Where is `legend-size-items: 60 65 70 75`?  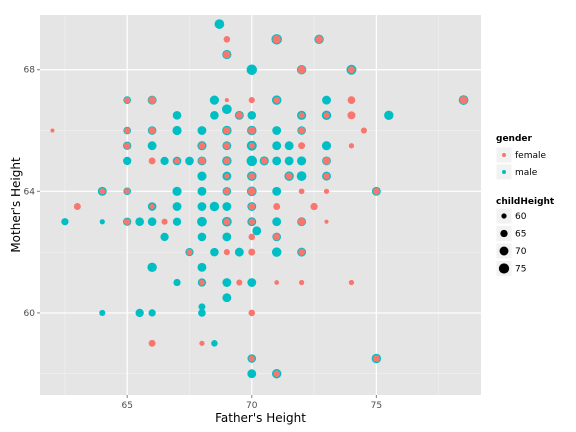 legend-size-items: 60 65 70 75 is located at coordinates (511, 242).